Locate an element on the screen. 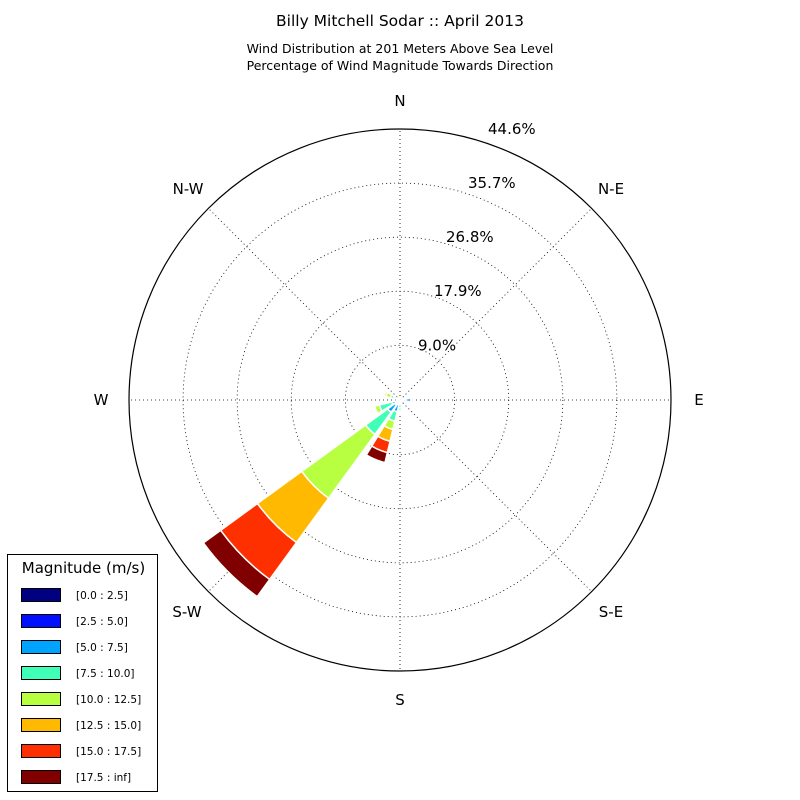  legend-label: [10.0 : 12.5] is located at coordinates (109, 700).